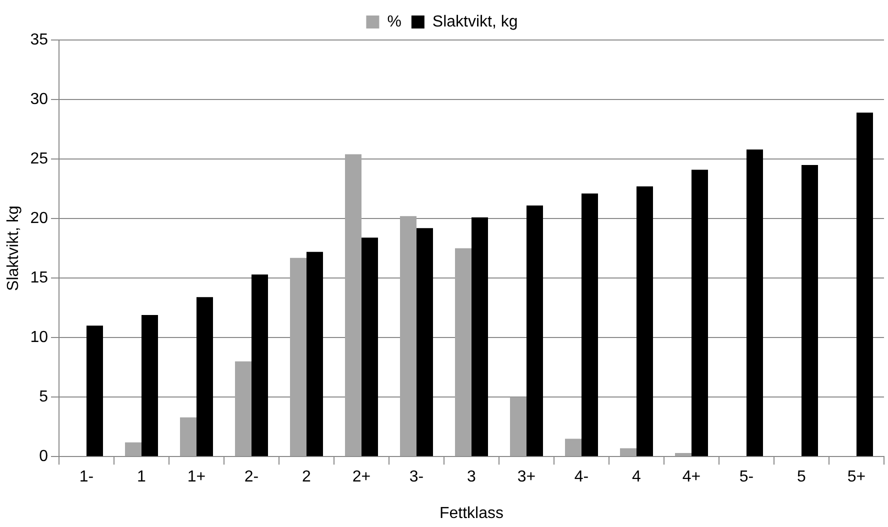 The height and width of the screenshot is (527, 888). Describe the element at coordinates (394, 21) in the screenshot. I see `legend-label: %` at that location.